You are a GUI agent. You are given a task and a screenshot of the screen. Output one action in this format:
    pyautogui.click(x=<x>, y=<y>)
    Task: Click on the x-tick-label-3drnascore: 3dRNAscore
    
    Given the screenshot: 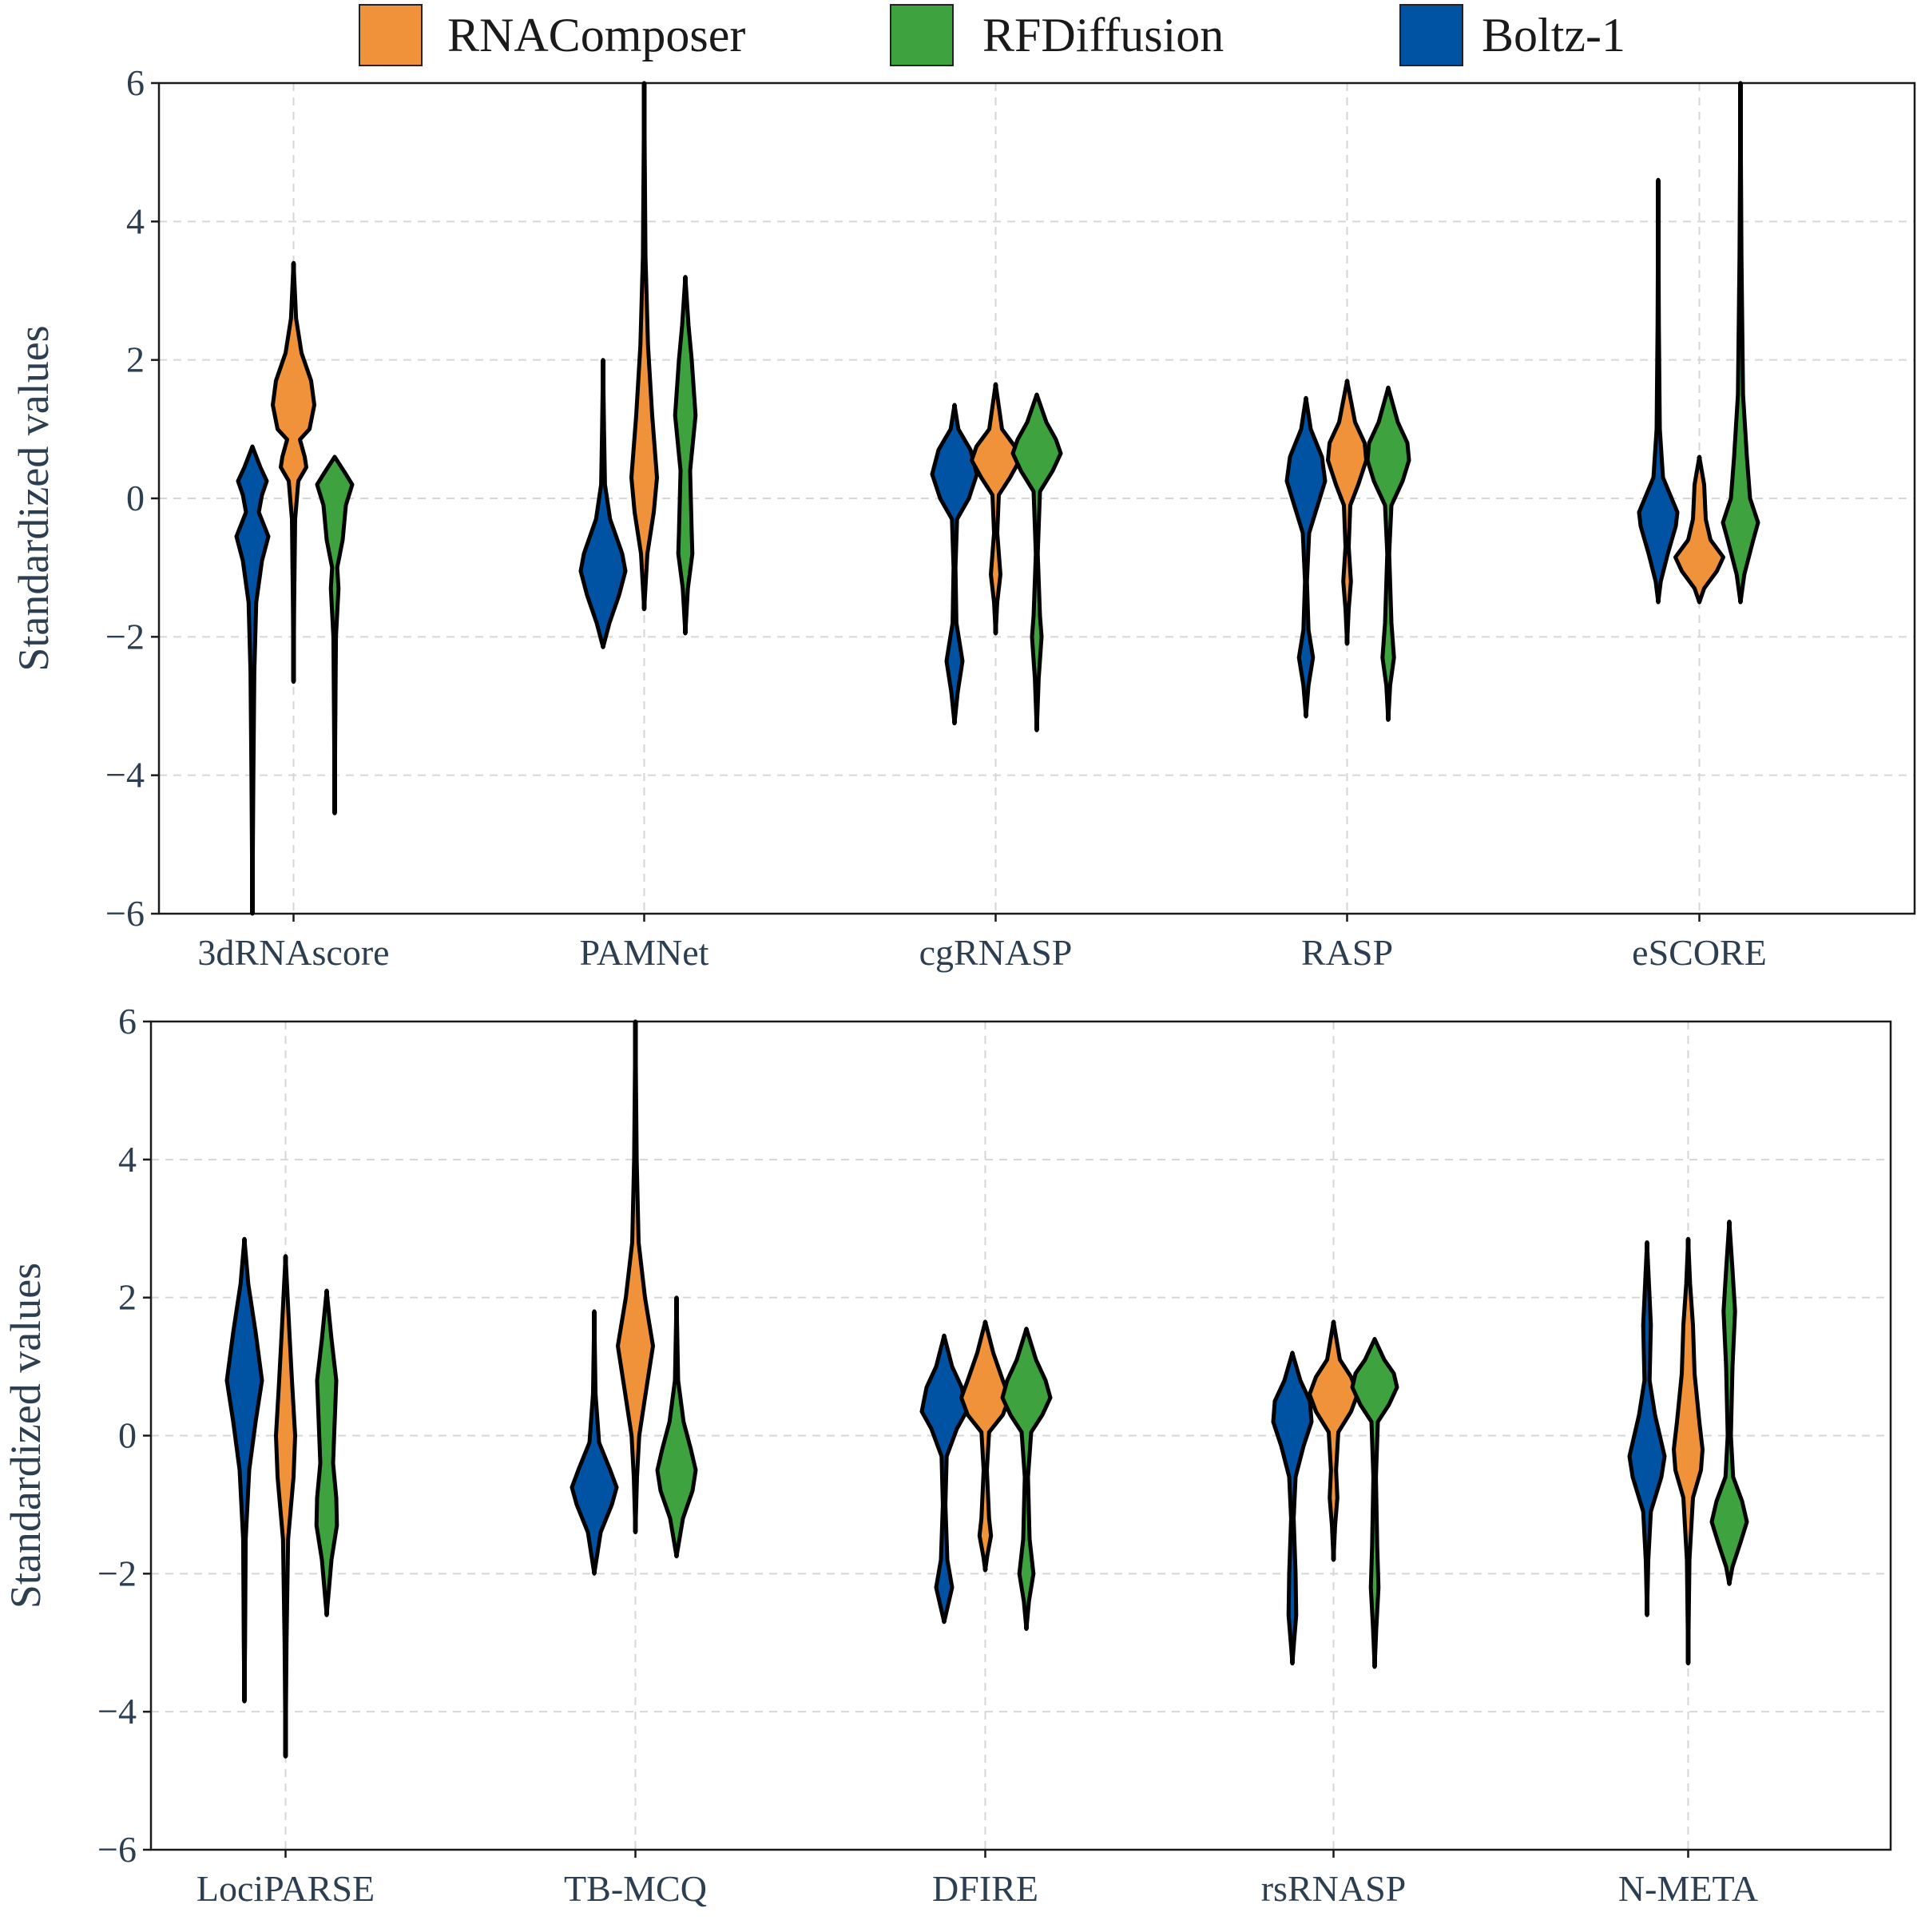 What is the action you would take?
    pyautogui.click(x=293, y=953)
    